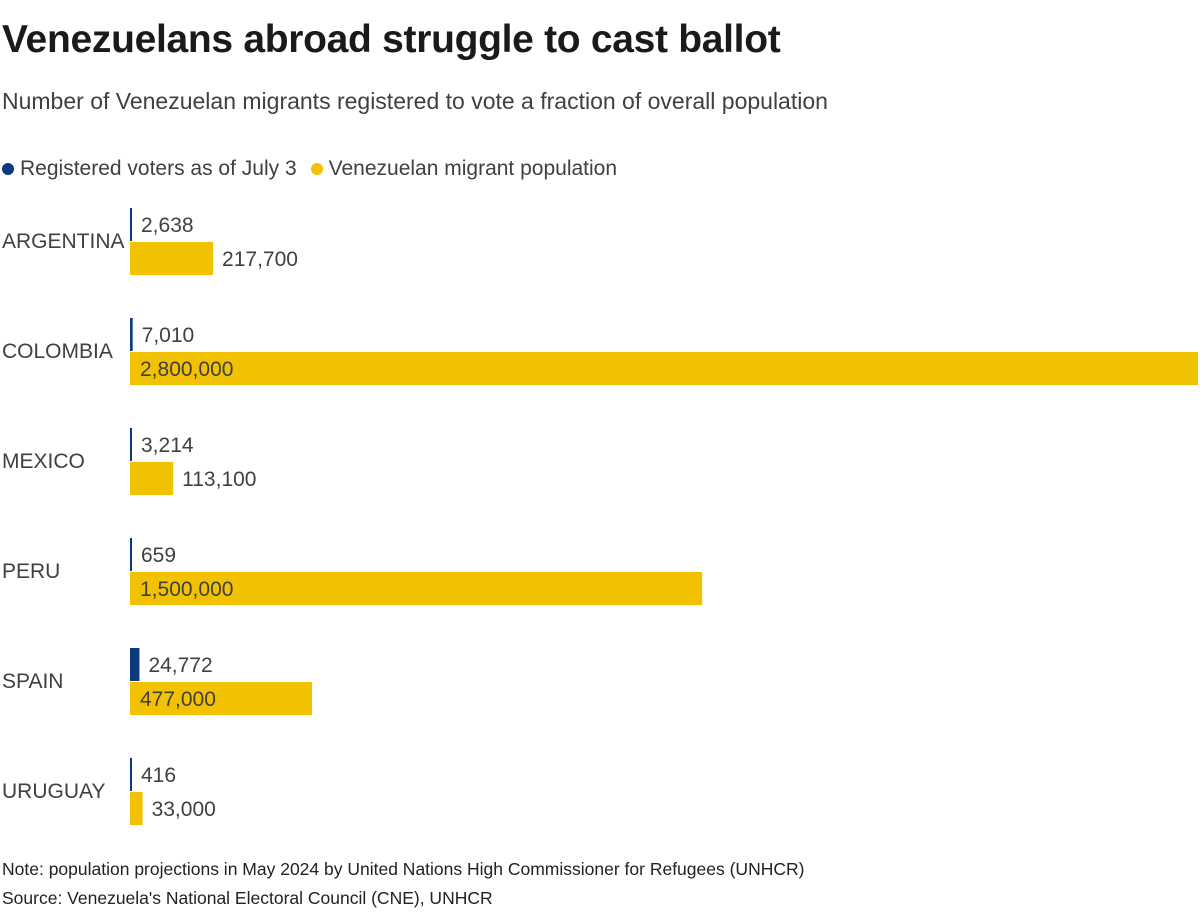 Image resolution: width=1200 pixels, height=918 pixels. What do you see at coordinates (221, 698) in the screenshot?
I see `bar-population-spain` at bounding box center [221, 698].